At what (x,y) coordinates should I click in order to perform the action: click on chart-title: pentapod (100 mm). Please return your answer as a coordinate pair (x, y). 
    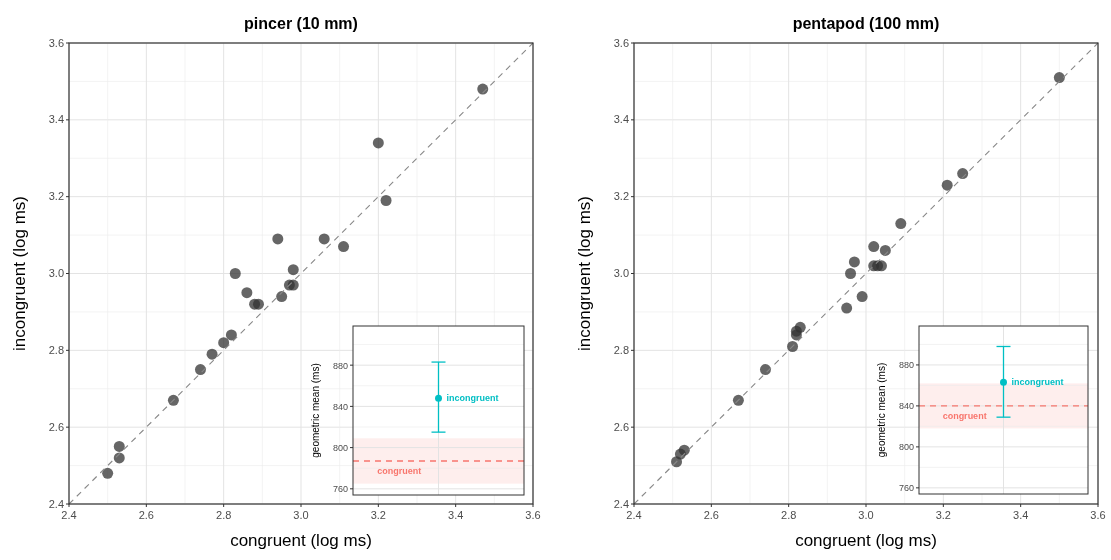
    Looking at the image, I should click on (866, 23).